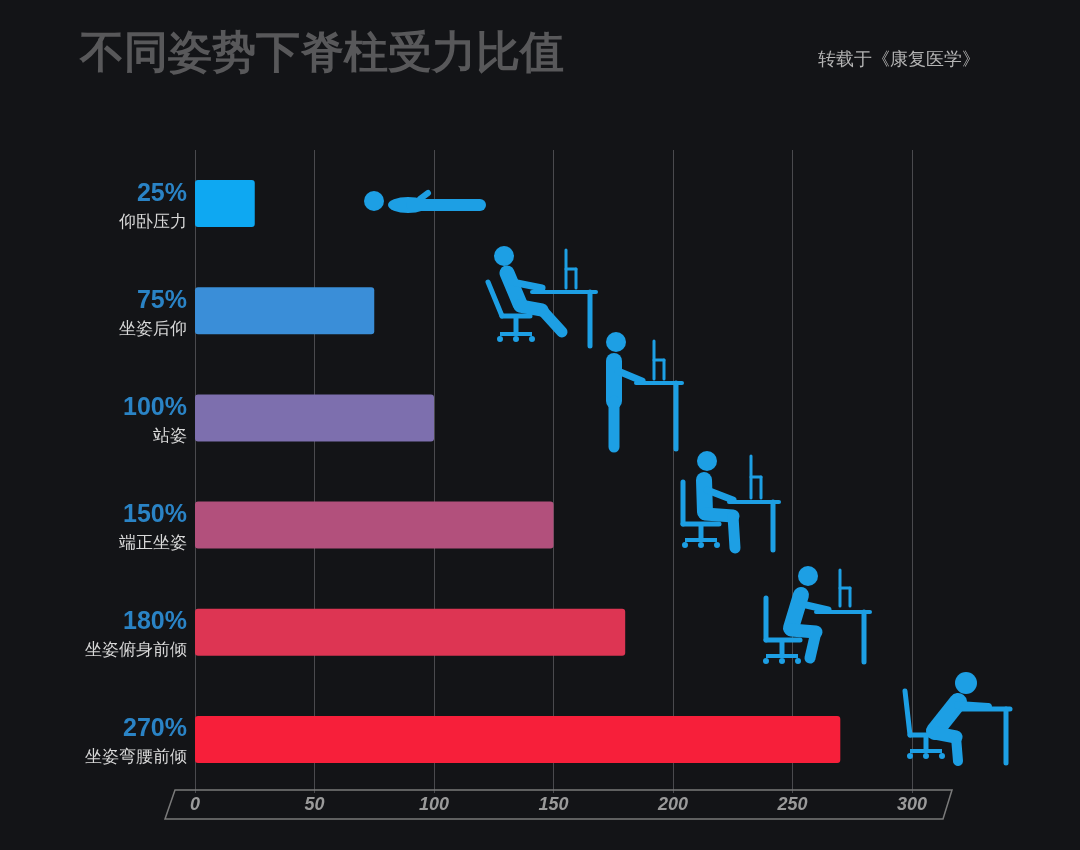 This screenshot has height=850, width=1080. Describe the element at coordinates (792, 804) in the screenshot. I see `x-tick-label: 250` at that location.